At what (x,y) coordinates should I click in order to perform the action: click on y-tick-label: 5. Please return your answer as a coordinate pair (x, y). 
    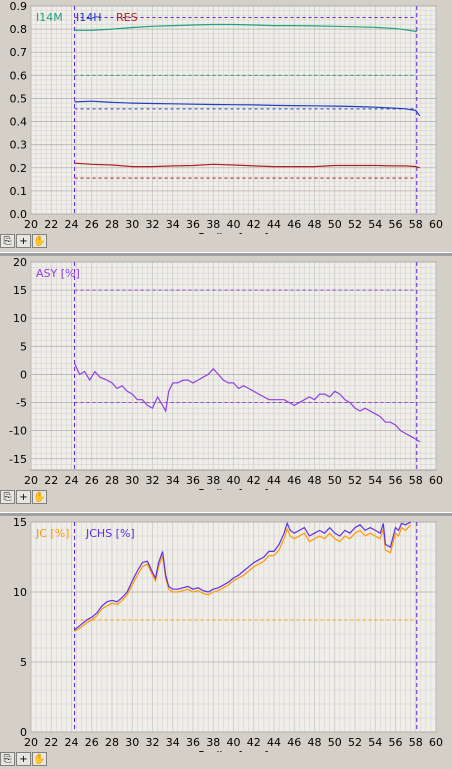
    Looking at the image, I should click on (23, 662).